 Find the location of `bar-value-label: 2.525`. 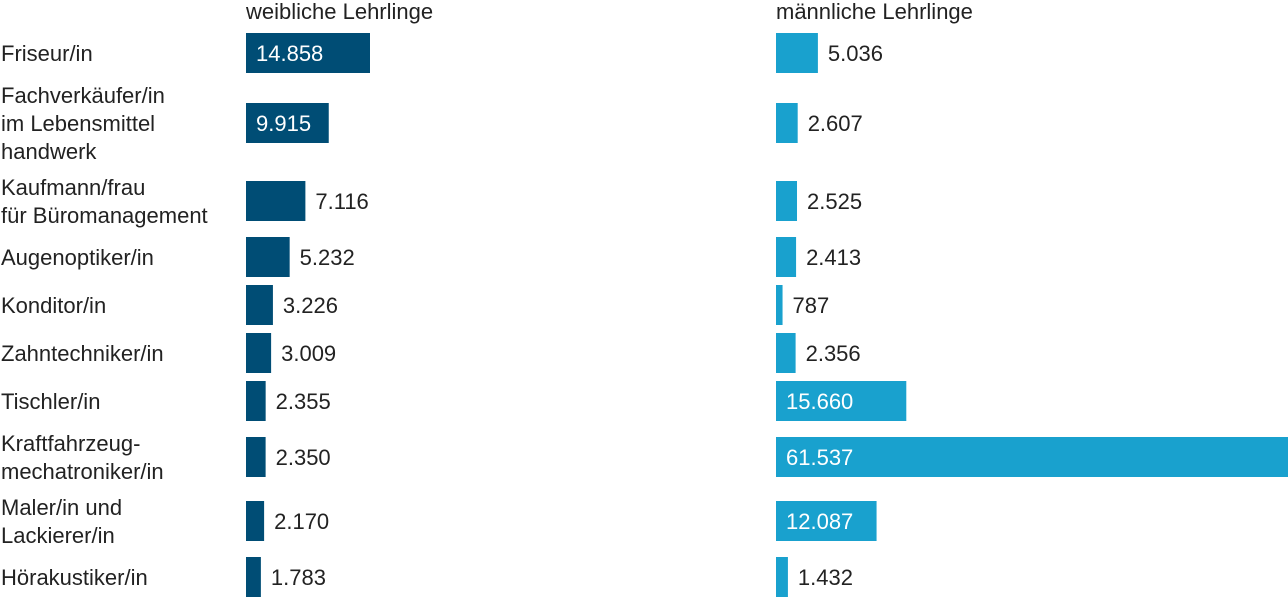

bar-value-label: 2.525 is located at coordinates (834, 201).